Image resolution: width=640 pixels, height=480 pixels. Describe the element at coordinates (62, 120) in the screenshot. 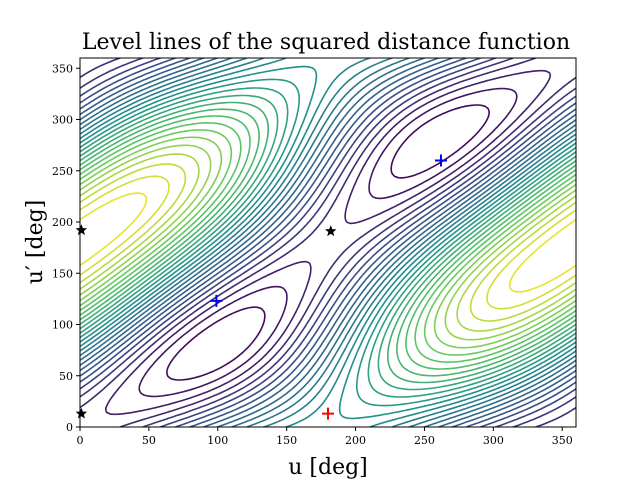

I see `y-tick-label: 300` at that location.